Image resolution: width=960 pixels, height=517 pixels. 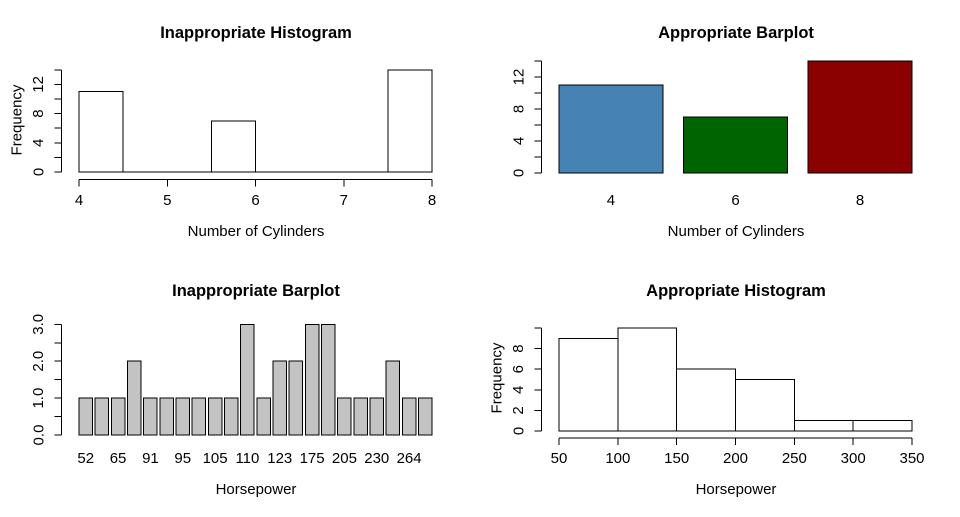 What do you see at coordinates (676, 458) in the screenshot?
I see `x-tick-label: 150` at bounding box center [676, 458].